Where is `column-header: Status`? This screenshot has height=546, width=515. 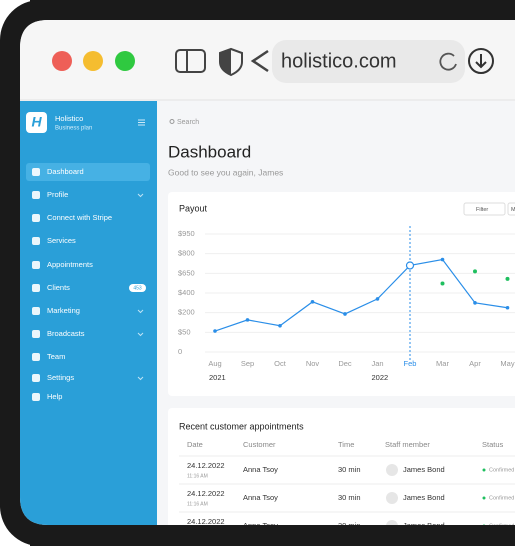
column-header: Status is located at coordinates (493, 444).